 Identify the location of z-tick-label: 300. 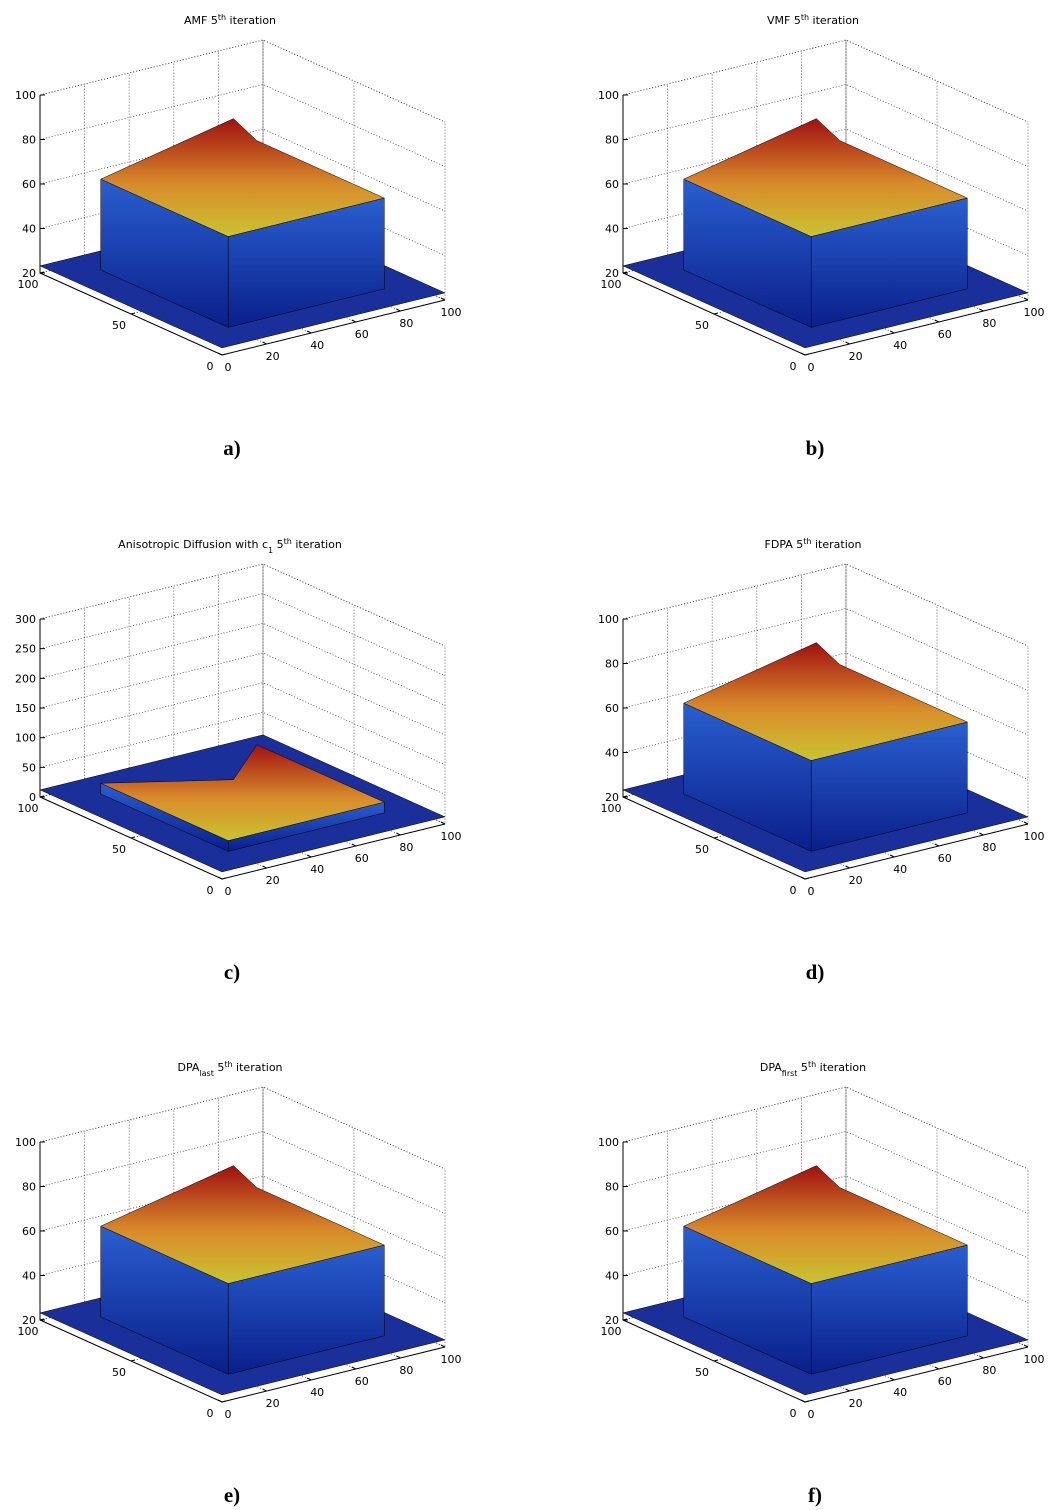
(25, 619).